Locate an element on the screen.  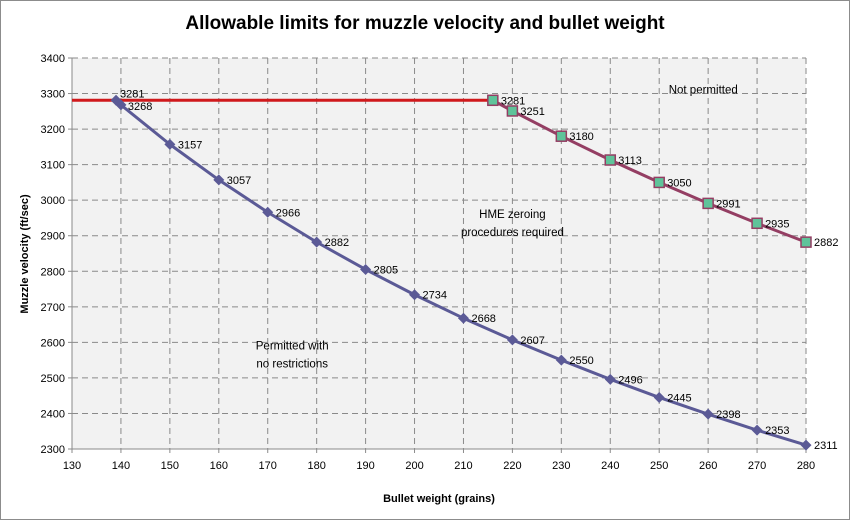
data-label: 3157 is located at coordinates (190, 145).